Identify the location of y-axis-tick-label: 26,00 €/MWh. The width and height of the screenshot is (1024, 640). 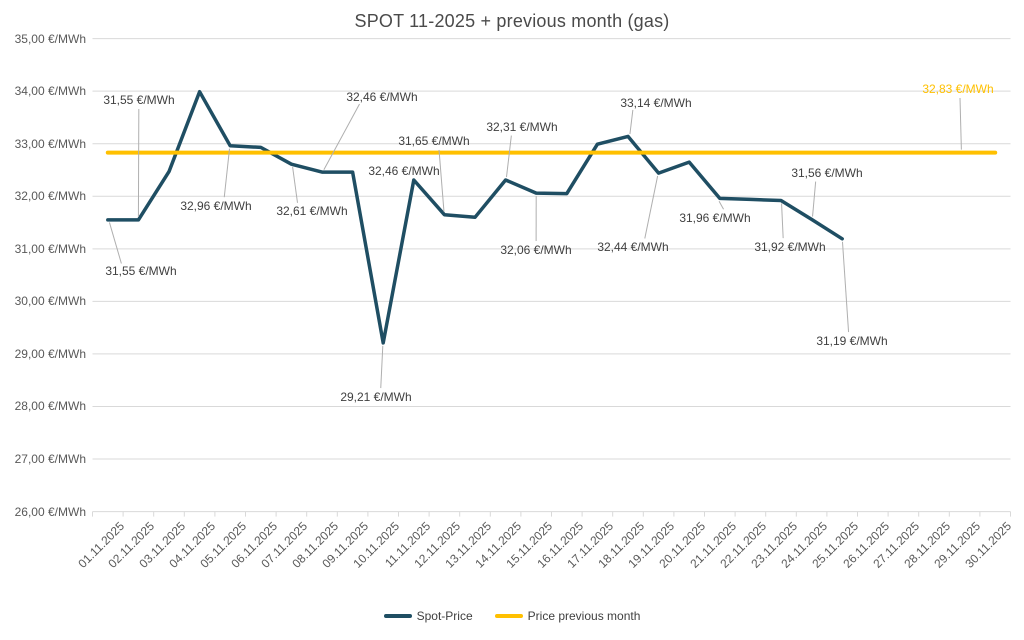
(50, 511).